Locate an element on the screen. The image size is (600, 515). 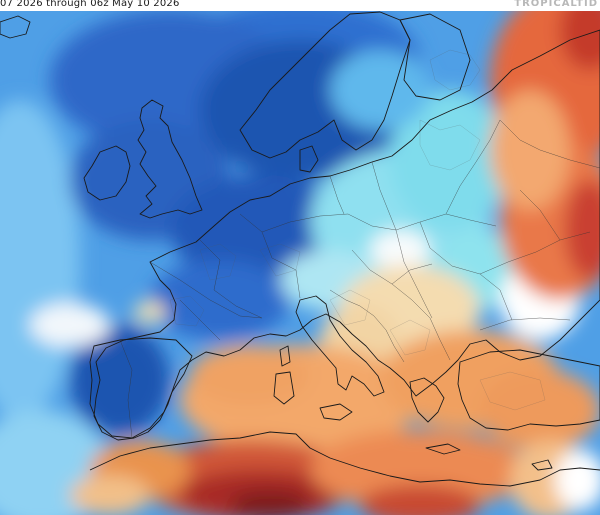
cyprus-outline is located at coordinates (542, 465).